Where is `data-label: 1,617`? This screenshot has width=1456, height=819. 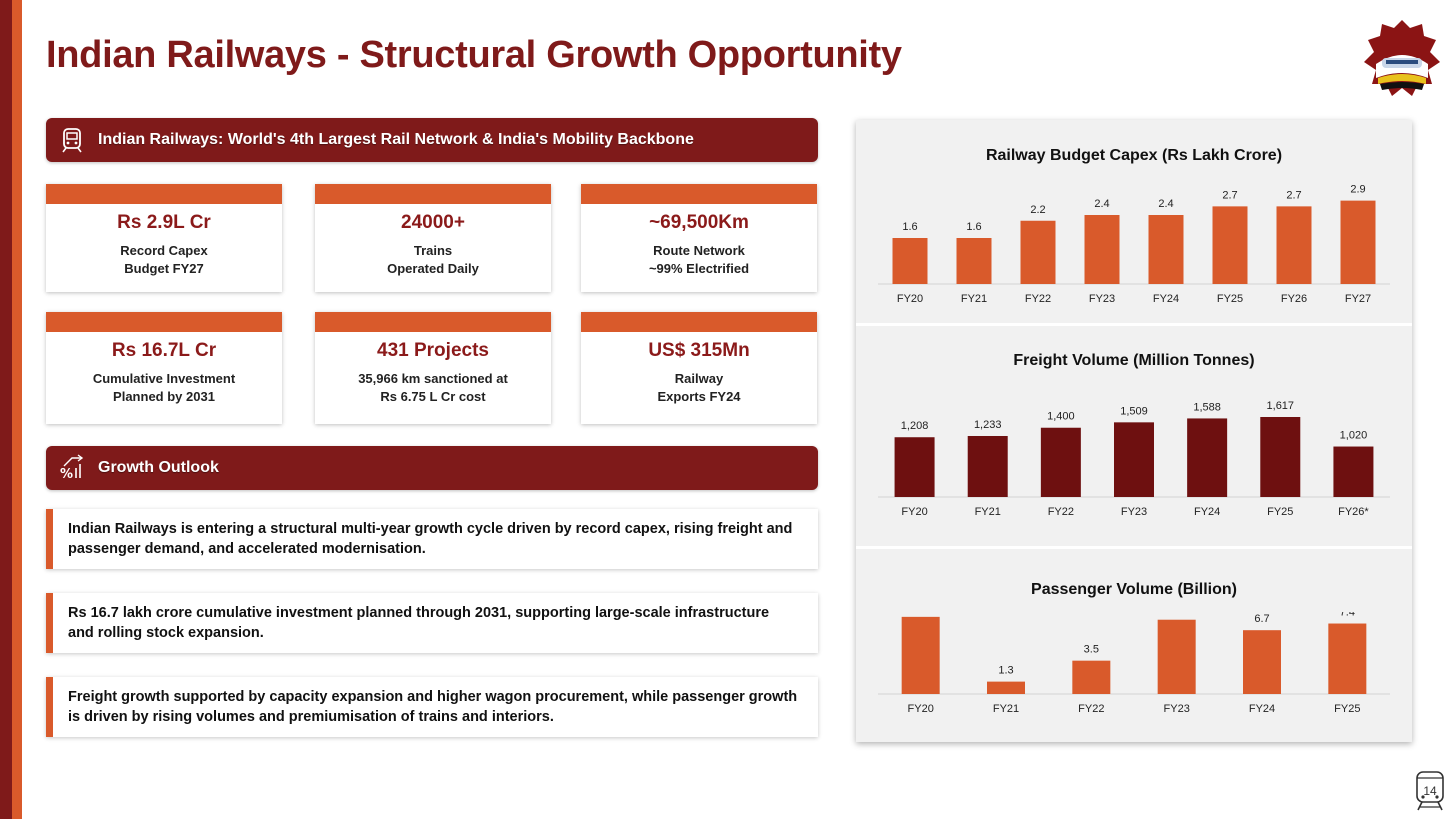
data-label: 1,617 is located at coordinates (1281, 406).